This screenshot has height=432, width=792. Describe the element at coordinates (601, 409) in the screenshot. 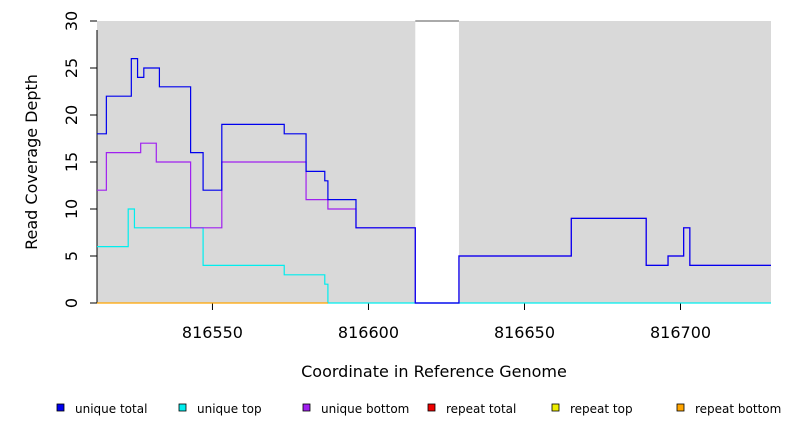

I see `legend-label: repeat top` at that location.